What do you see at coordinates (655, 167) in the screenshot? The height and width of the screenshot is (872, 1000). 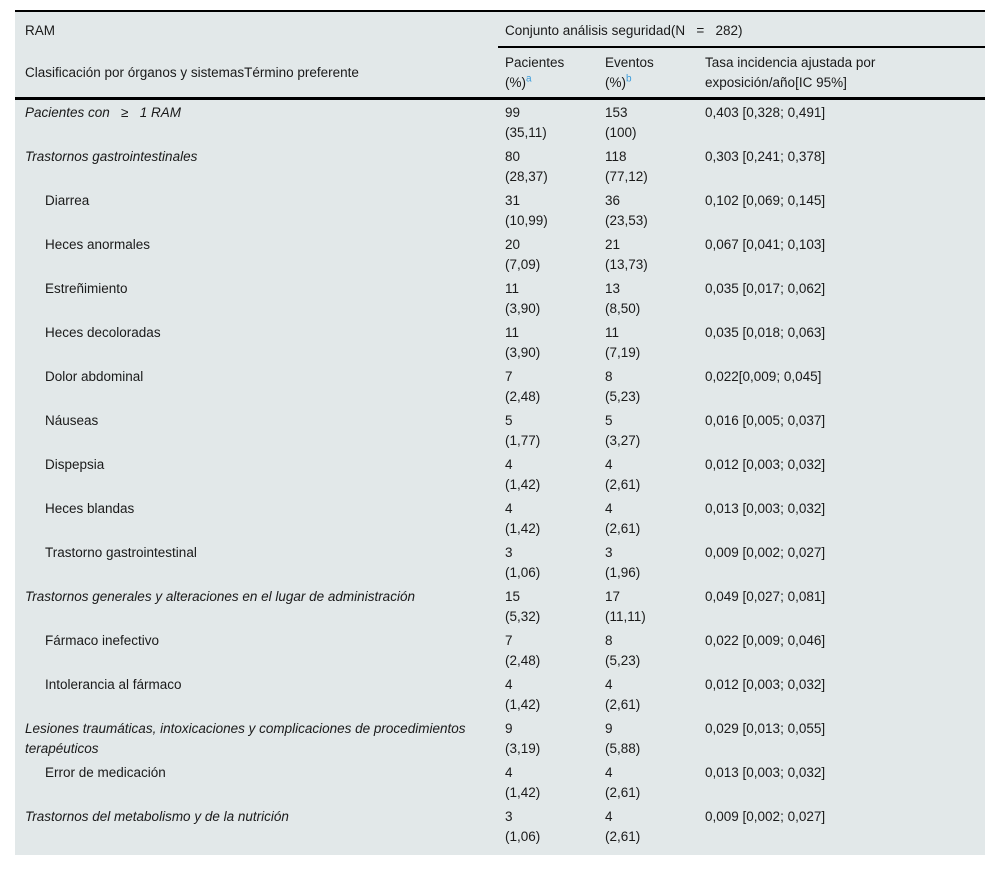 I see `events-cell: 118 (77,12)` at bounding box center [655, 167].